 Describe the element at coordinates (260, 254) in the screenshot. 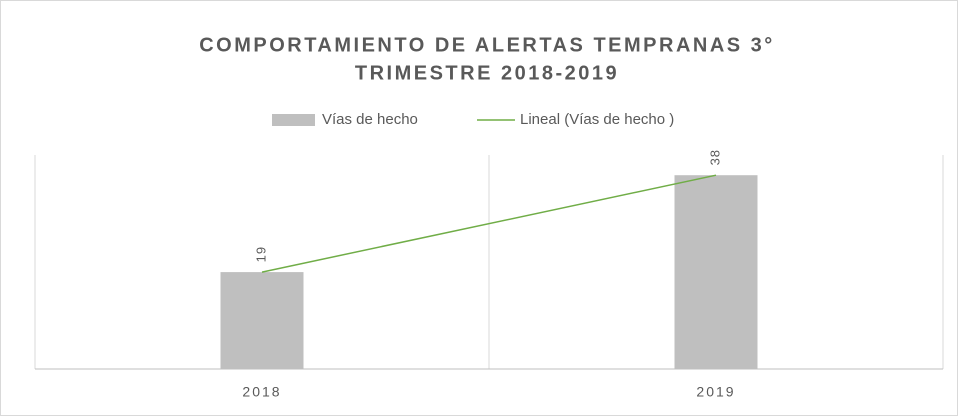

I see `data-label: 19` at that location.